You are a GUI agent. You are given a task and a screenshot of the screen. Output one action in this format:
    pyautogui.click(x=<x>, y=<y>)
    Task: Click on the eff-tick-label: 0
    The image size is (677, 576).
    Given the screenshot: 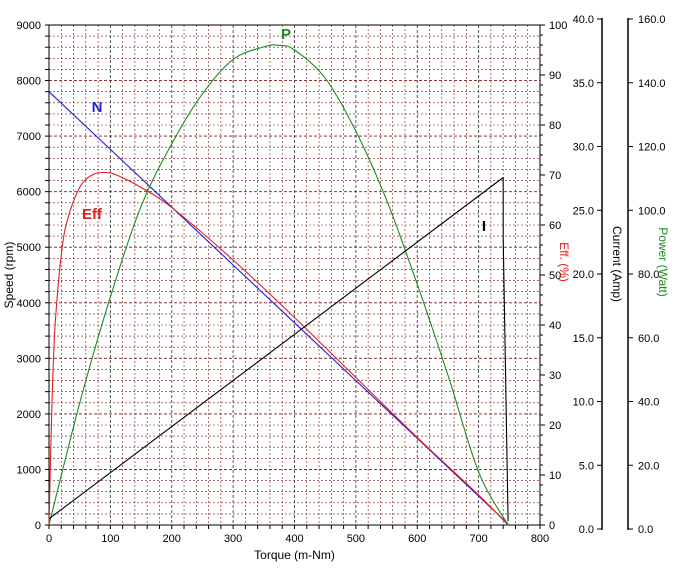 What is the action you would take?
    pyautogui.click(x=552, y=526)
    